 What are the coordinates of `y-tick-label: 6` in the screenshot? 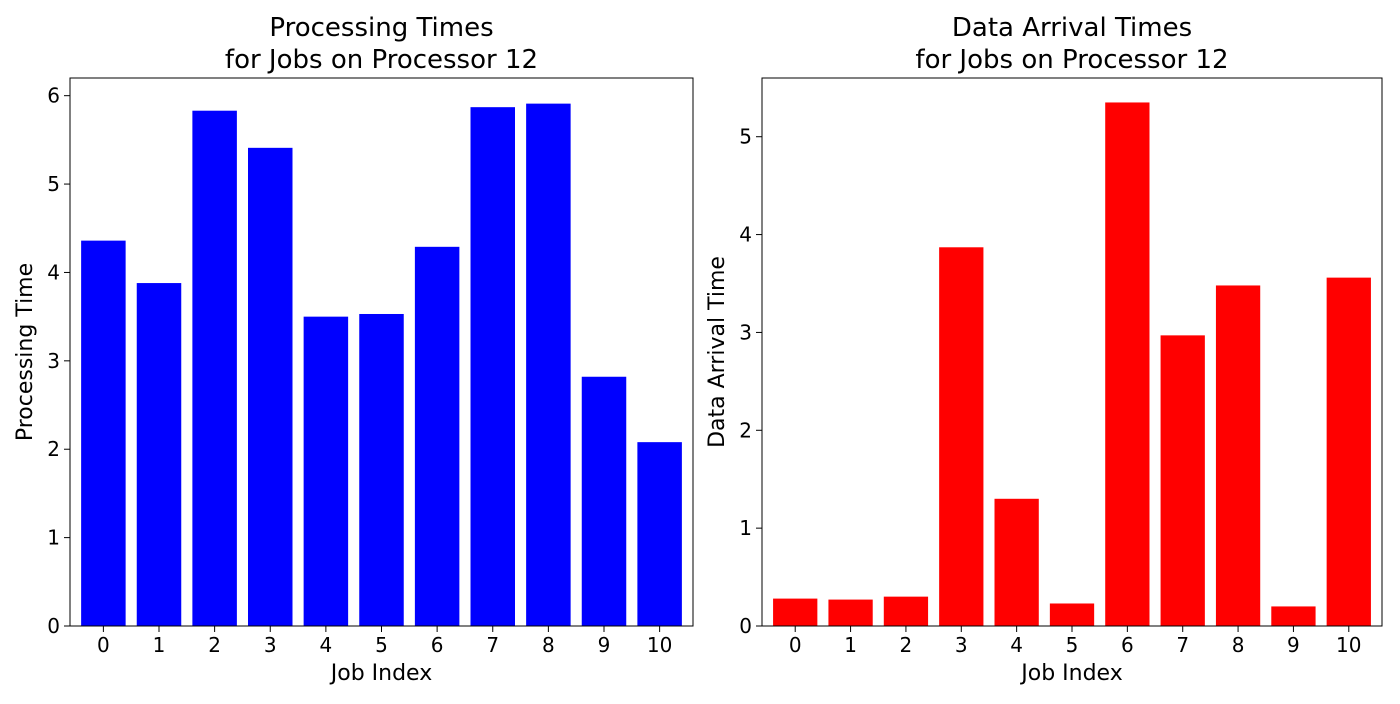 It's located at (53, 96).